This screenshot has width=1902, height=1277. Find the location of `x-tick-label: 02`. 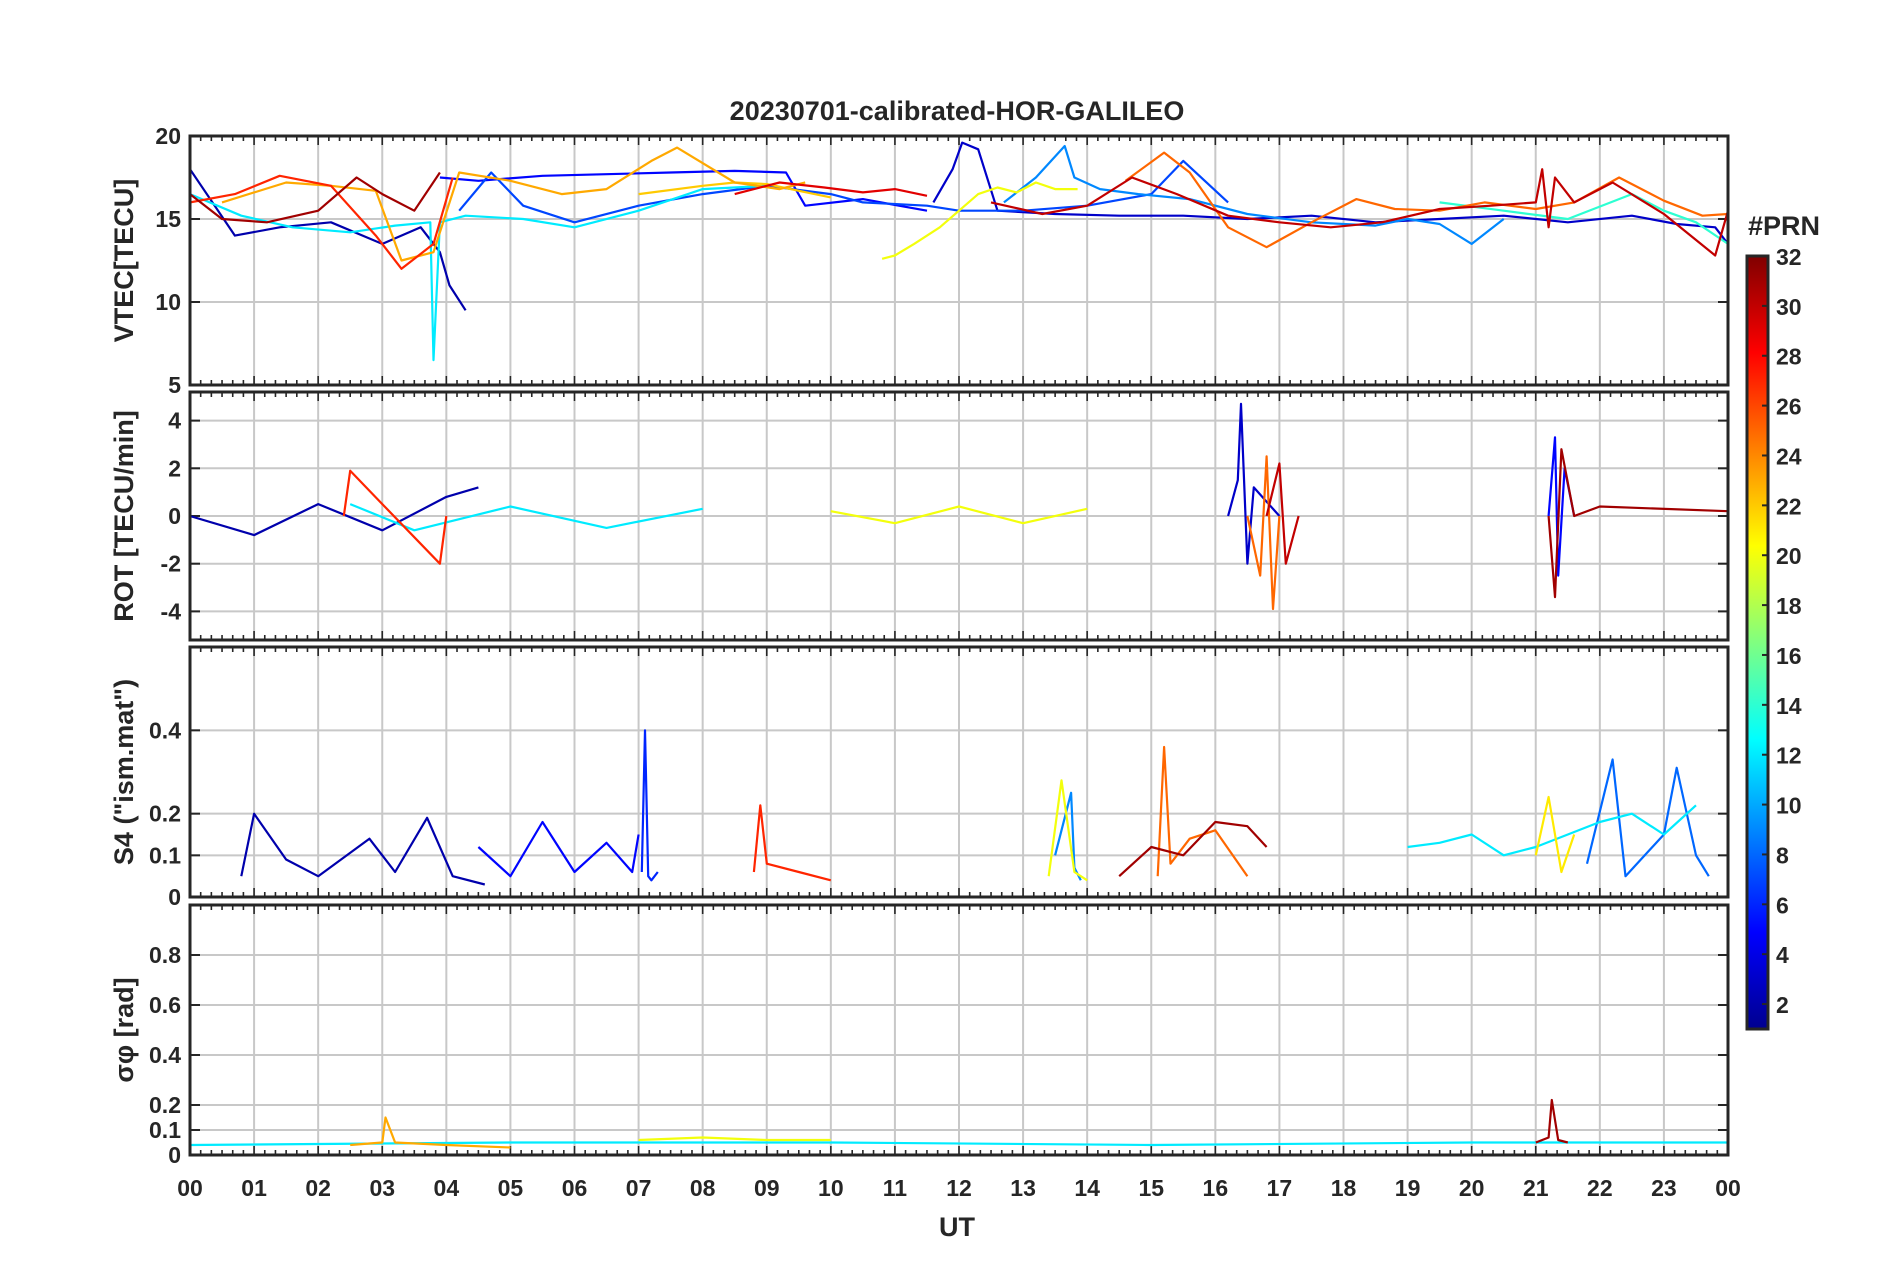

x-tick-label: 02 is located at coordinates (318, 1188).